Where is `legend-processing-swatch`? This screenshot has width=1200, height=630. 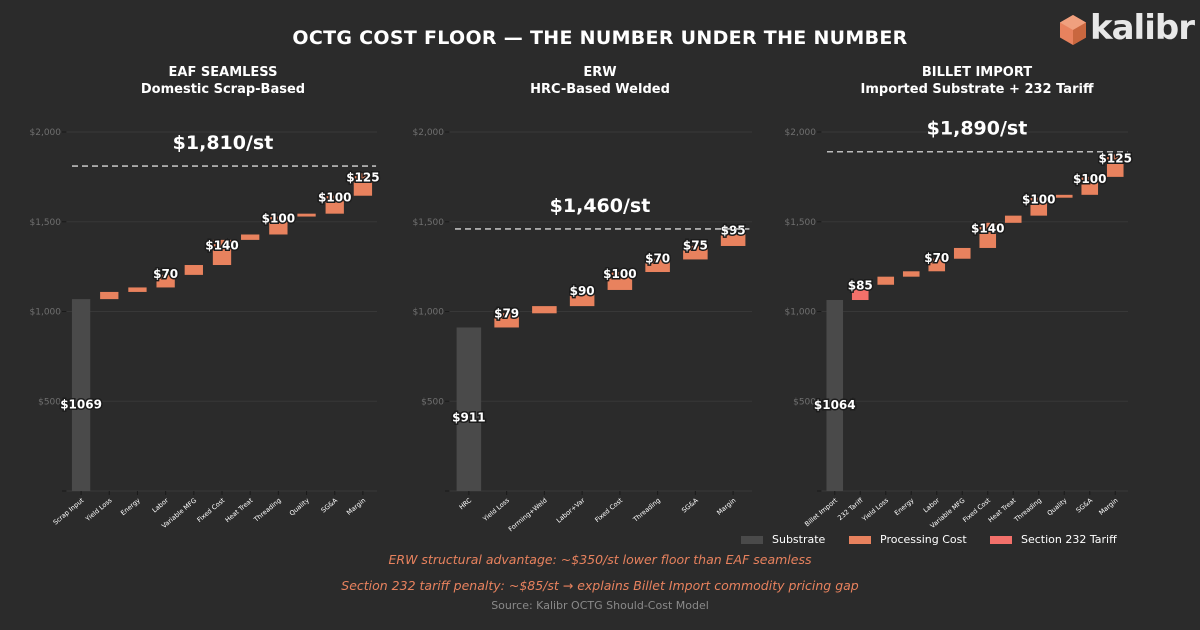
legend-processing-swatch is located at coordinates (860, 539).